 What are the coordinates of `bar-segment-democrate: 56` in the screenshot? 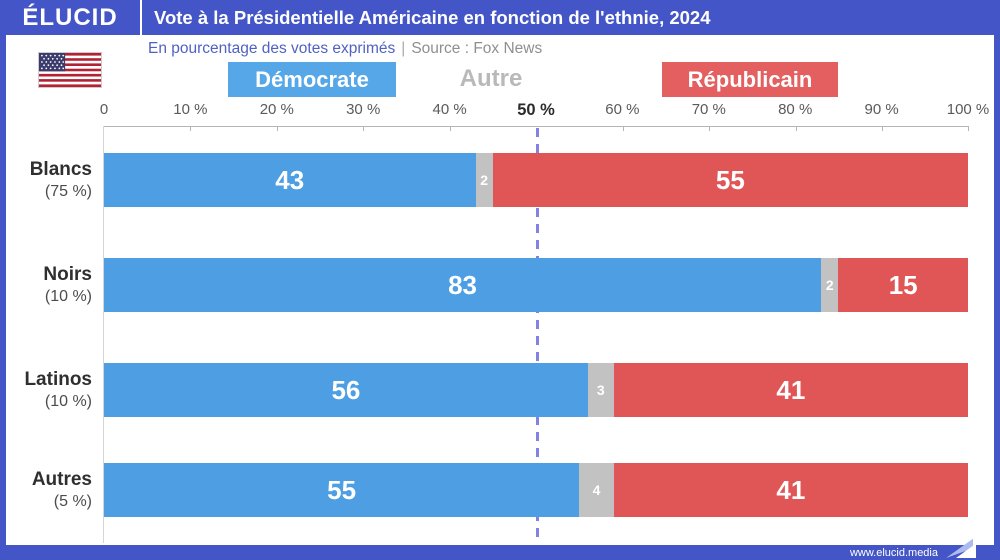 It's located at (346, 390).